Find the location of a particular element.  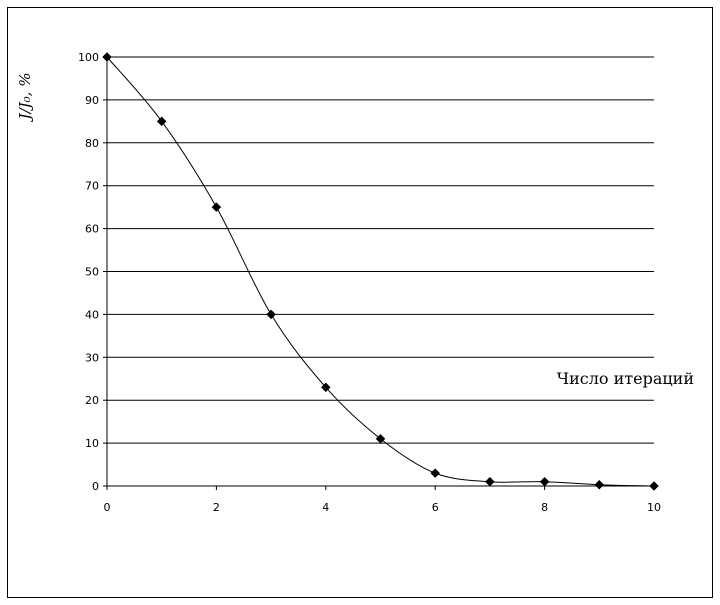

data-point-x5 is located at coordinates (380, 438).